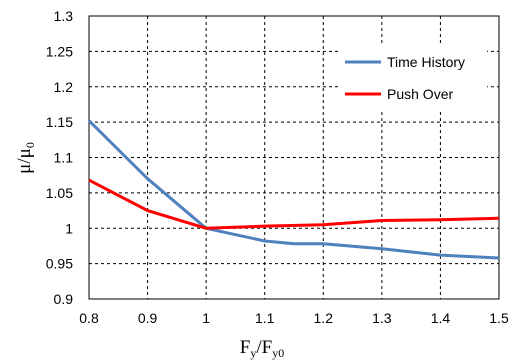 This screenshot has height=363, width=519. I want to click on x-axis-label-slash: /F, so click(264, 347).